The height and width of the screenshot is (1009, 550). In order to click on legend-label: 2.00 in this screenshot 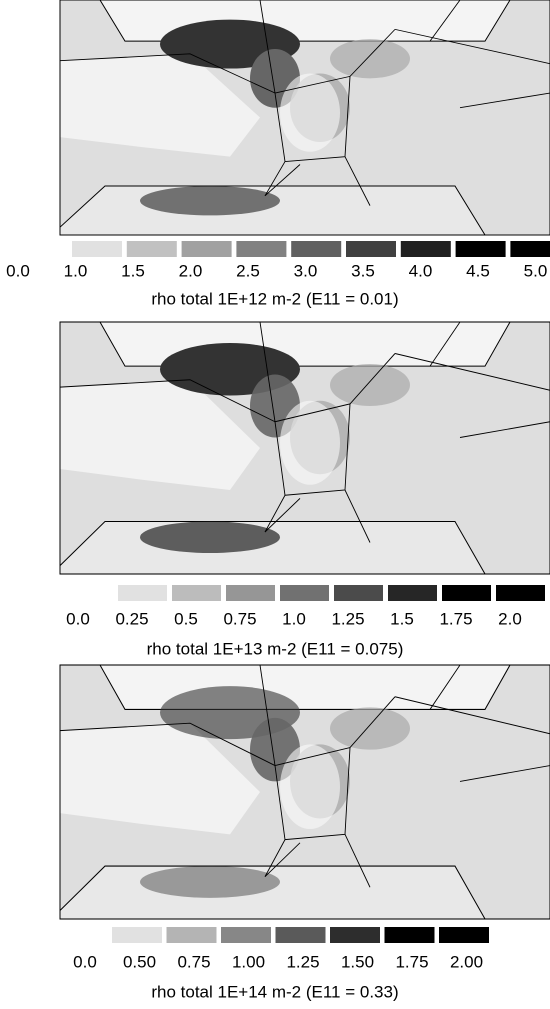, I will do `click(466, 961)`.